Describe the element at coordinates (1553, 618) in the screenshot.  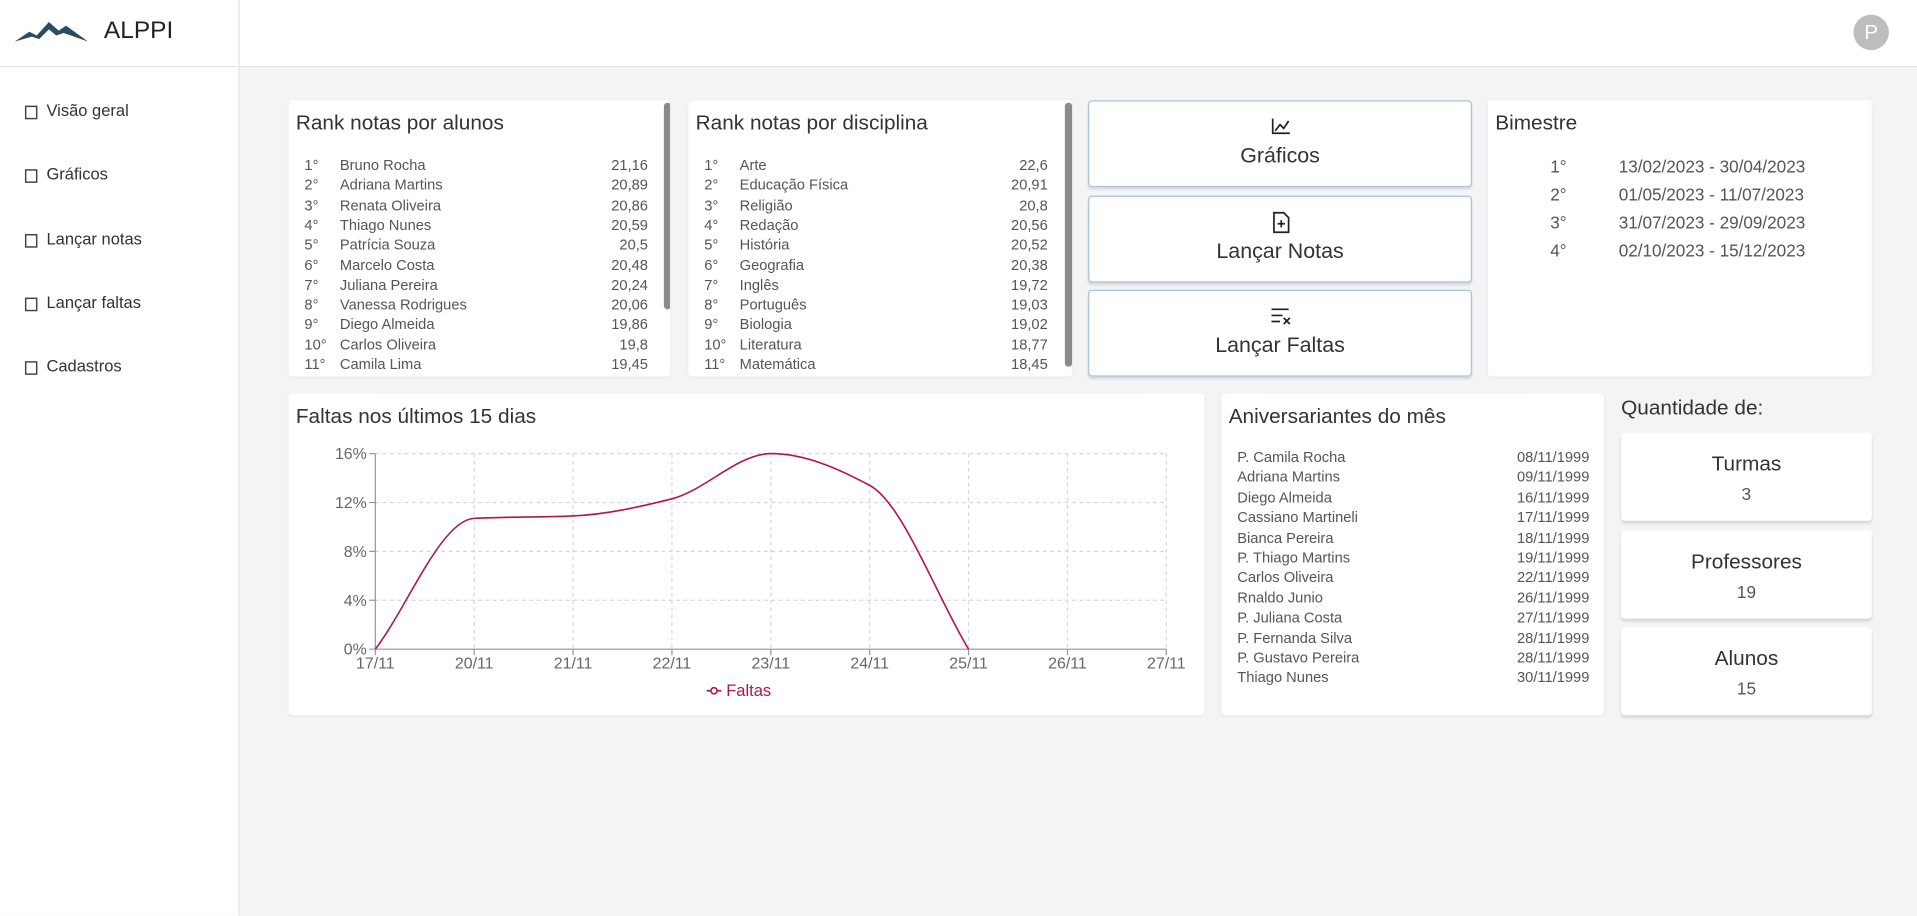
I see `birthday-date: 27/11/1999` at that location.